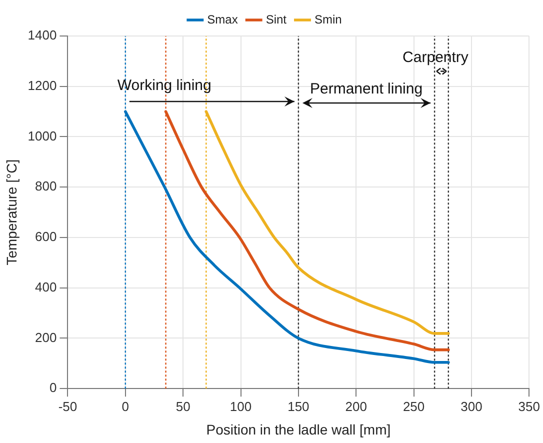 This screenshot has height=443, width=543. What do you see at coordinates (11, 212) in the screenshot?
I see `y-axis-title: Temperature [°C]` at bounding box center [11, 212].